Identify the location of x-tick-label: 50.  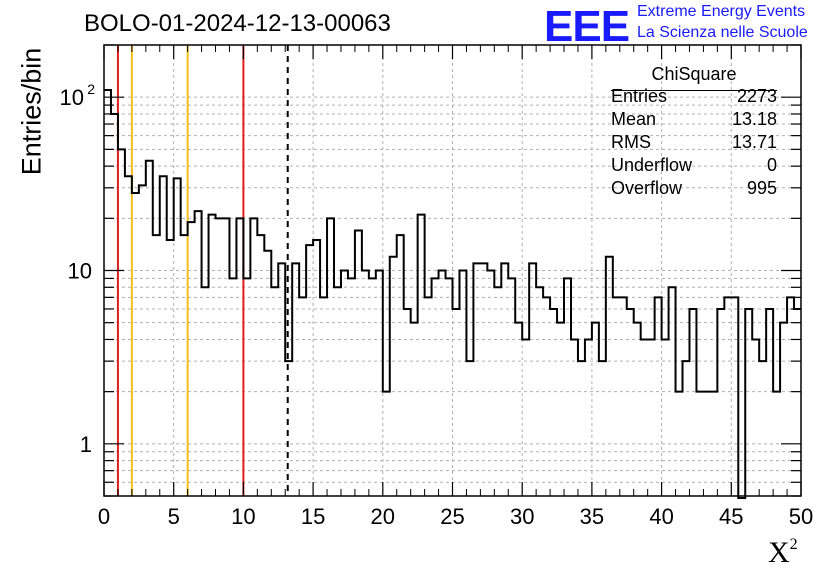
(801, 516).